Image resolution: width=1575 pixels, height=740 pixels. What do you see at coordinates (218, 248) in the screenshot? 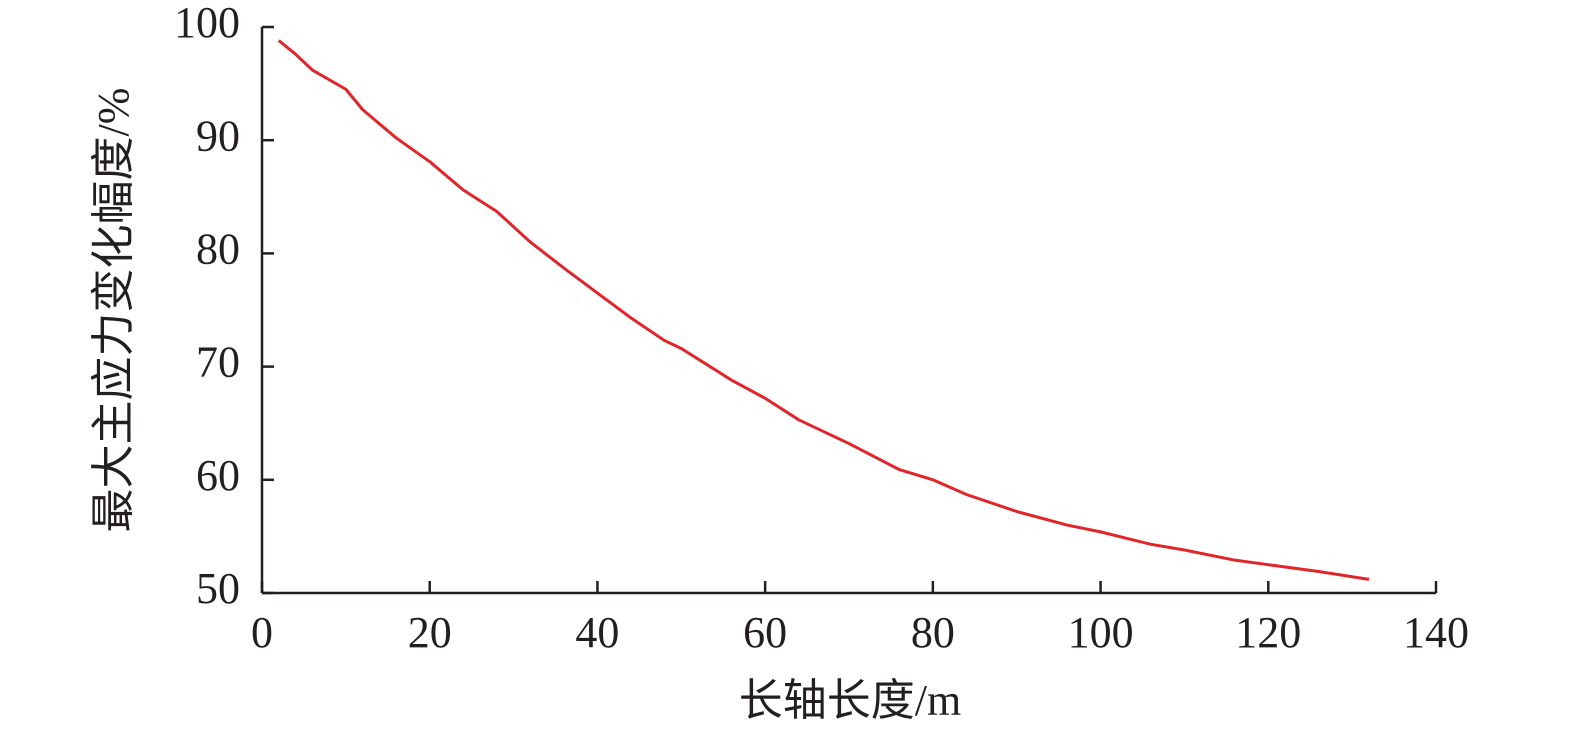
I see `y-tick-label: 80` at bounding box center [218, 248].